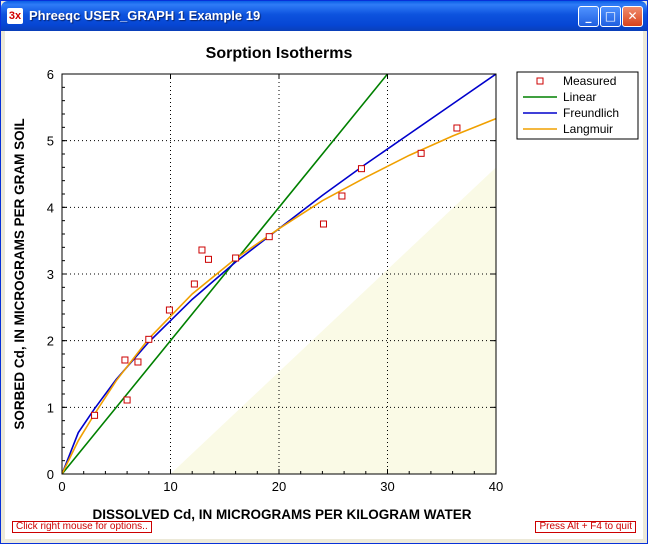 Image resolution: width=648 pixels, height=544 pixels. What do you see at coordinates (610, 16) in the screenshot?
I see `maximize-button: □` at bounding box center [610, 16].